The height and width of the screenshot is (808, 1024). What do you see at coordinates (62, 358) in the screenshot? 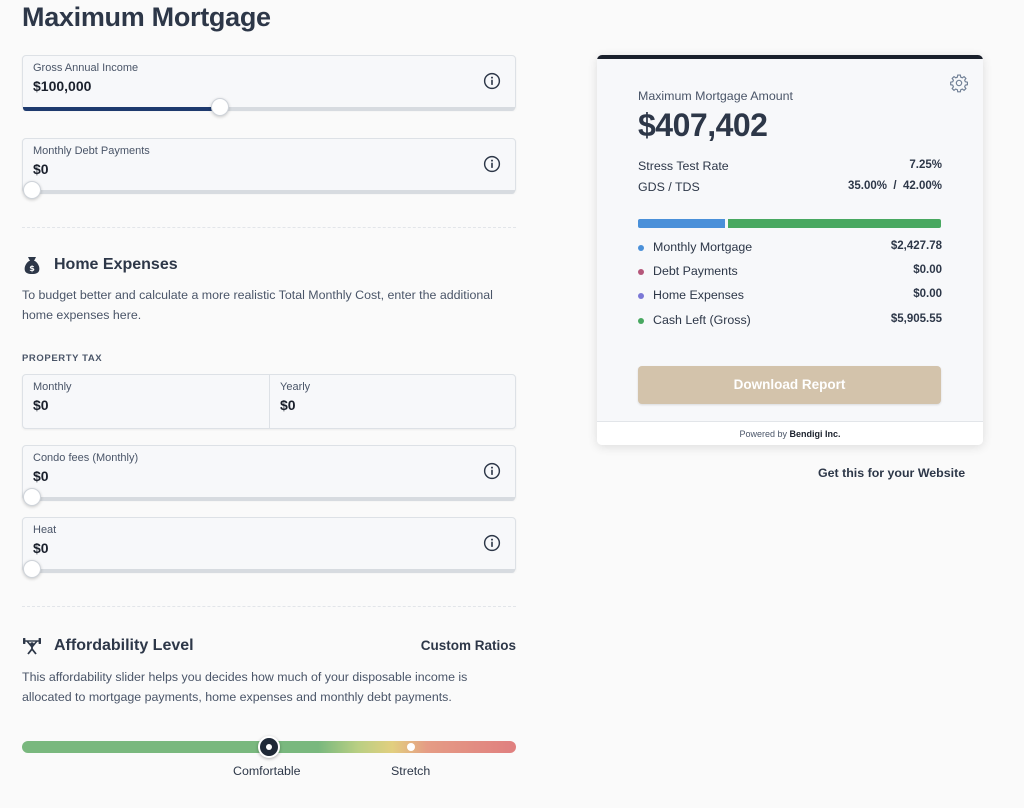
I see `property-tax-heading: PROPERTY TAX` at bounding box center [62, 358].